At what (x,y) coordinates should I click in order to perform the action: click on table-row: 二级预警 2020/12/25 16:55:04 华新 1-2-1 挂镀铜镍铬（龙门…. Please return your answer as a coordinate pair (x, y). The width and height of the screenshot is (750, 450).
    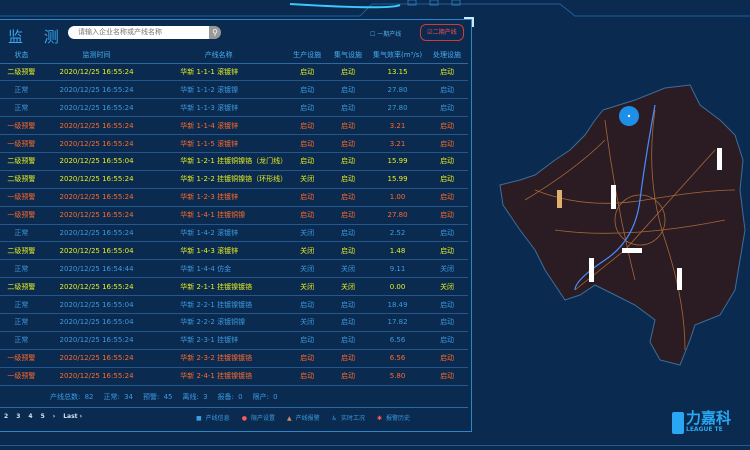
    Looking at the image, I should click on (234, 161).